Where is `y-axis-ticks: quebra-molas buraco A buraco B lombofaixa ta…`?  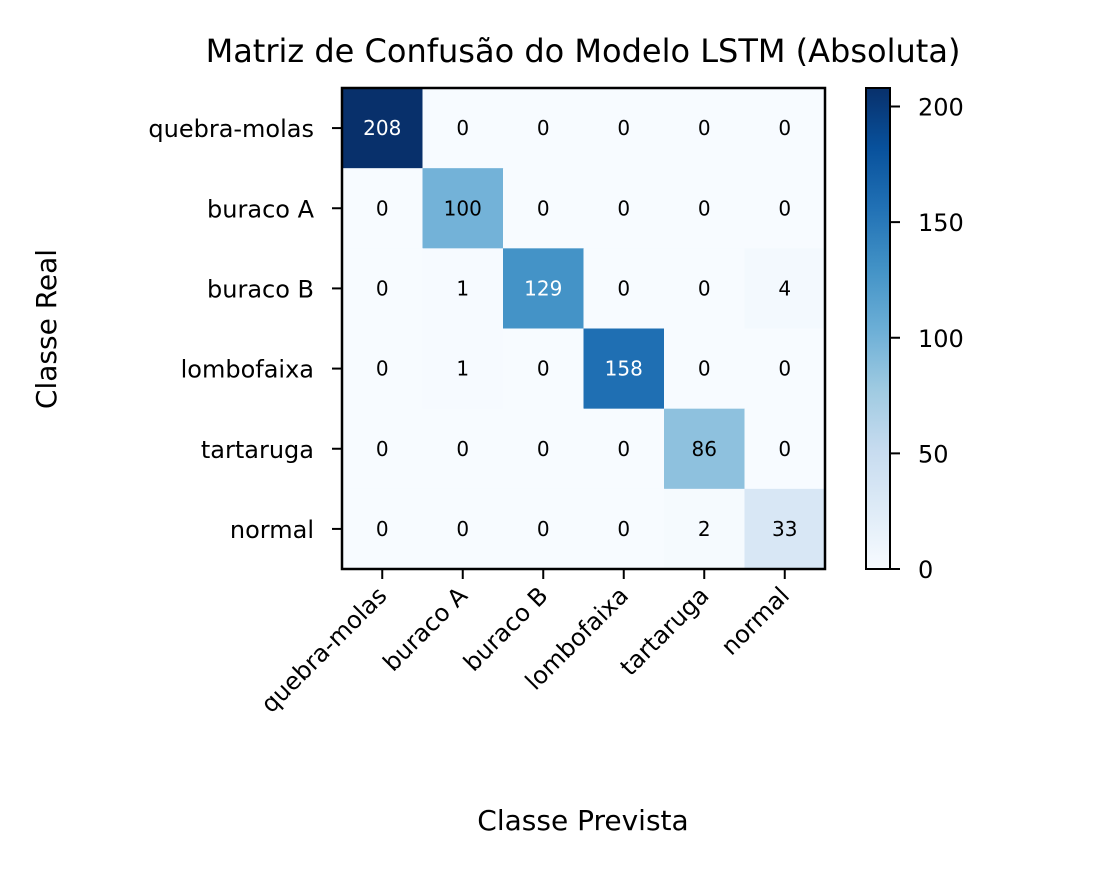
y-axis-ticks: quebra-molas buraco A buraco B lombofaixa ta… is located at coordinates (245, 329).